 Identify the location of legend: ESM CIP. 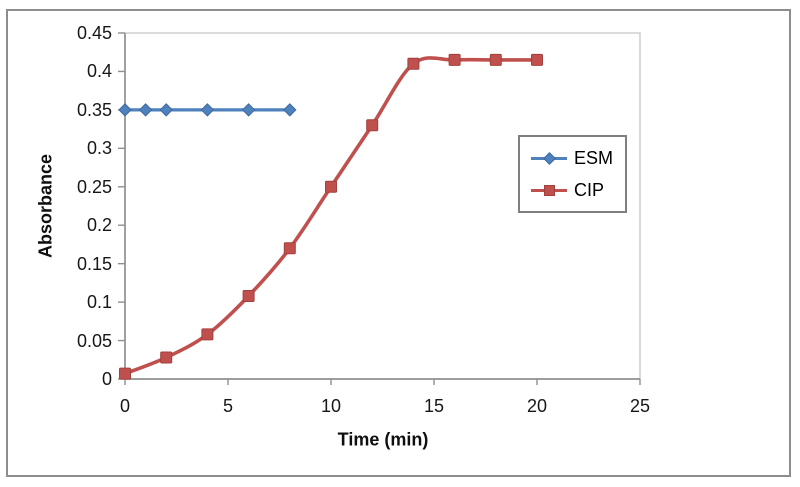
(572, 174).